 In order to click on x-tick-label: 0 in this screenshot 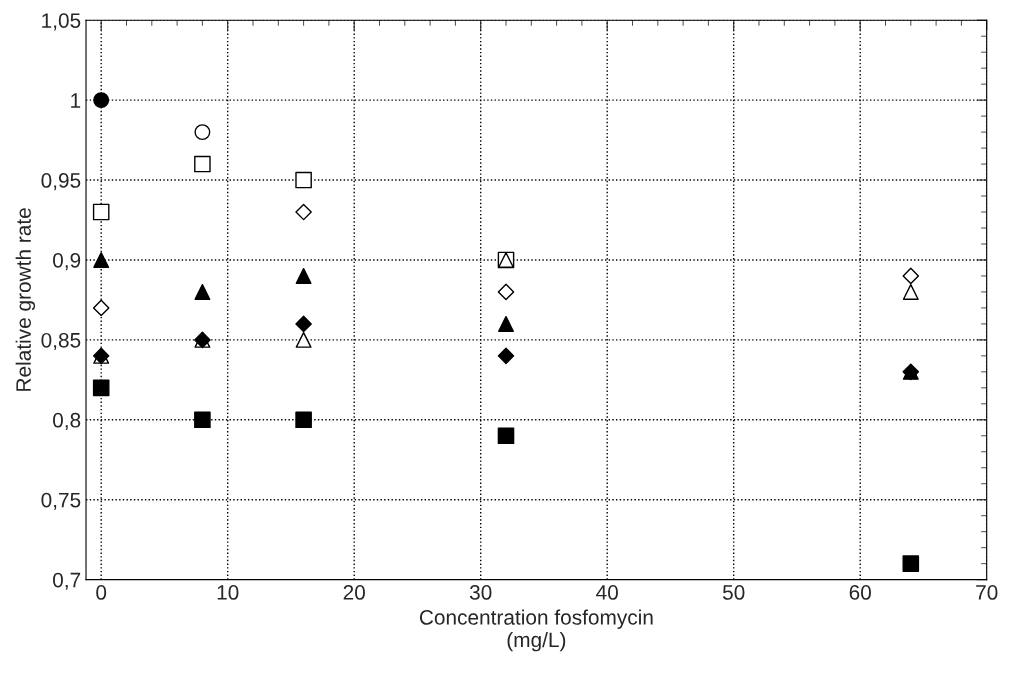, I will do `click(101, 592)`.